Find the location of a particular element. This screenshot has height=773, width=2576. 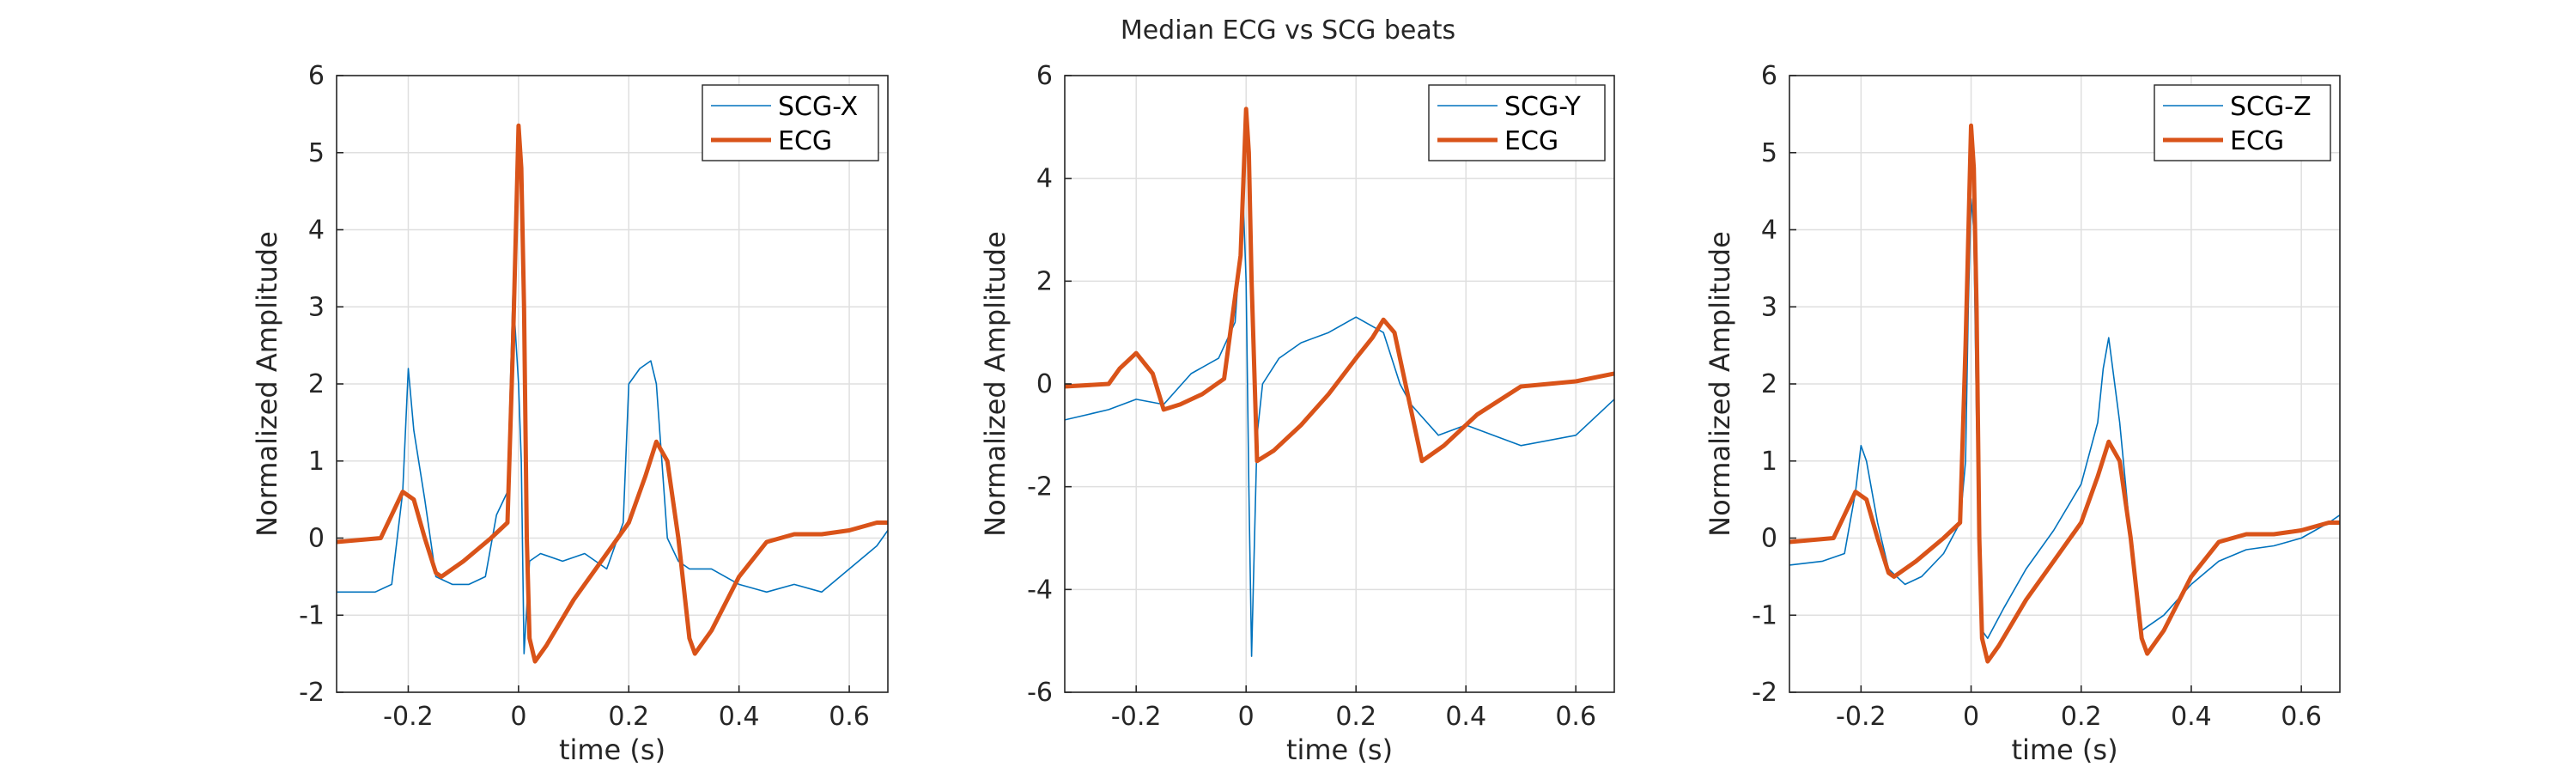

figure-title: Median ECG vs SCG beats is located at coordinates (1288, 30).